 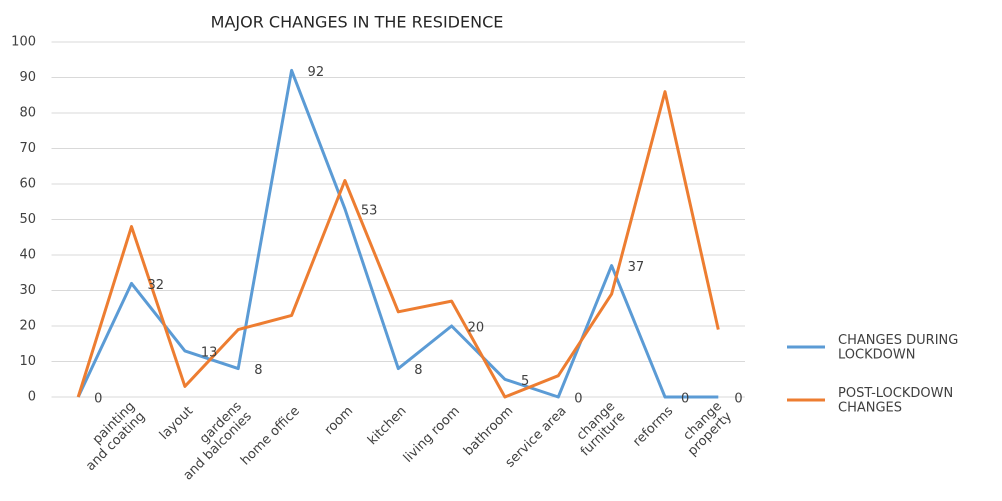 What do you see at coordinates (357, 22) in the screenshot?
I see `chart-title: MAJOR CHANGES IN THE RESIDENCE` at bounding box center [357, 22].